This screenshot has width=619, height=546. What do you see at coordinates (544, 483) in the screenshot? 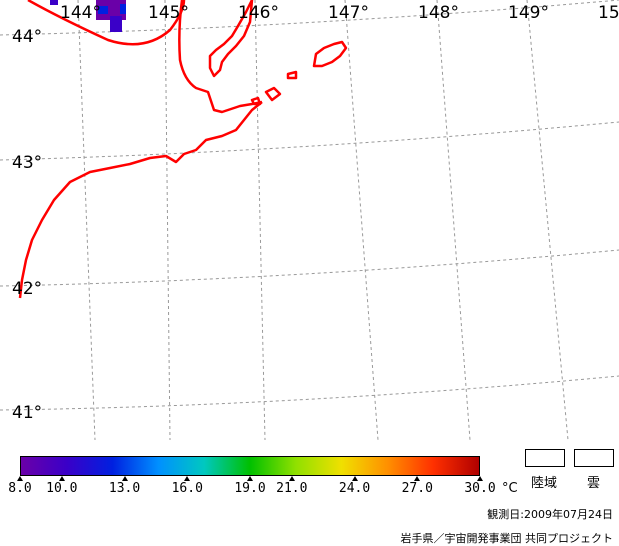
I see `land-legend-label: 陸域` at bounding box center [544, 483].